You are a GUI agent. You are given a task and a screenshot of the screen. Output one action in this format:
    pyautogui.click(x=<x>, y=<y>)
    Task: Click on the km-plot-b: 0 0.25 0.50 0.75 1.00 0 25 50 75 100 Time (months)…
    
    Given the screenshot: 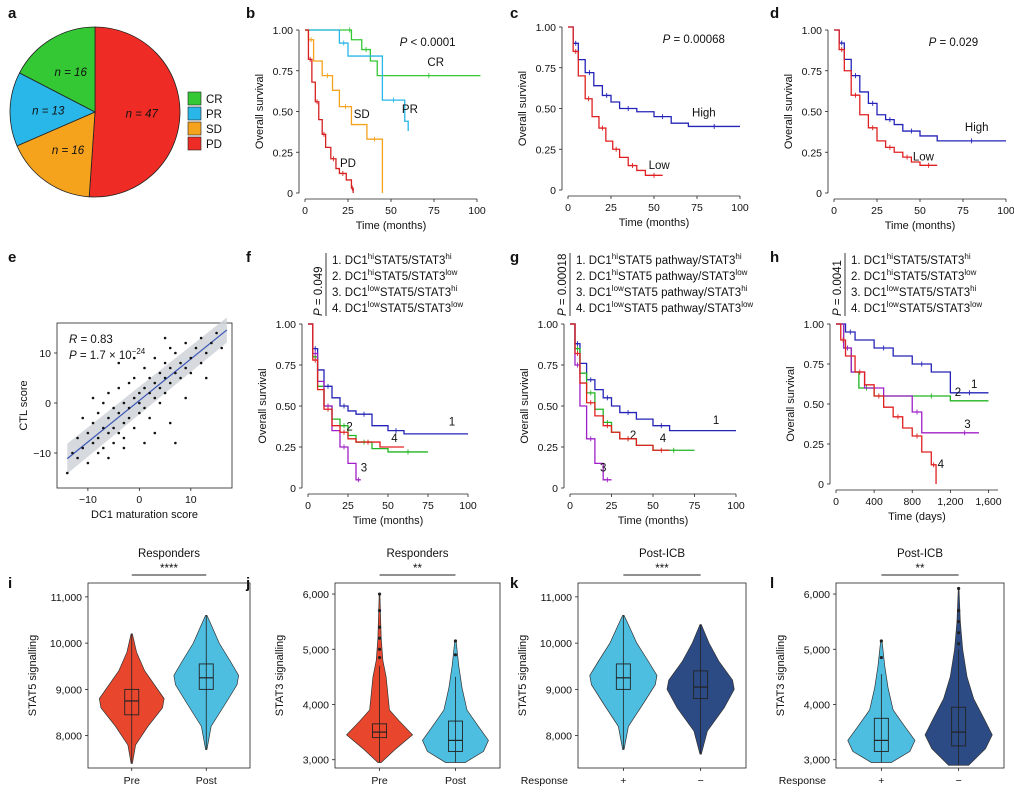 What is the action you would take?
    pyautogui.click(x=370, y=128)
    